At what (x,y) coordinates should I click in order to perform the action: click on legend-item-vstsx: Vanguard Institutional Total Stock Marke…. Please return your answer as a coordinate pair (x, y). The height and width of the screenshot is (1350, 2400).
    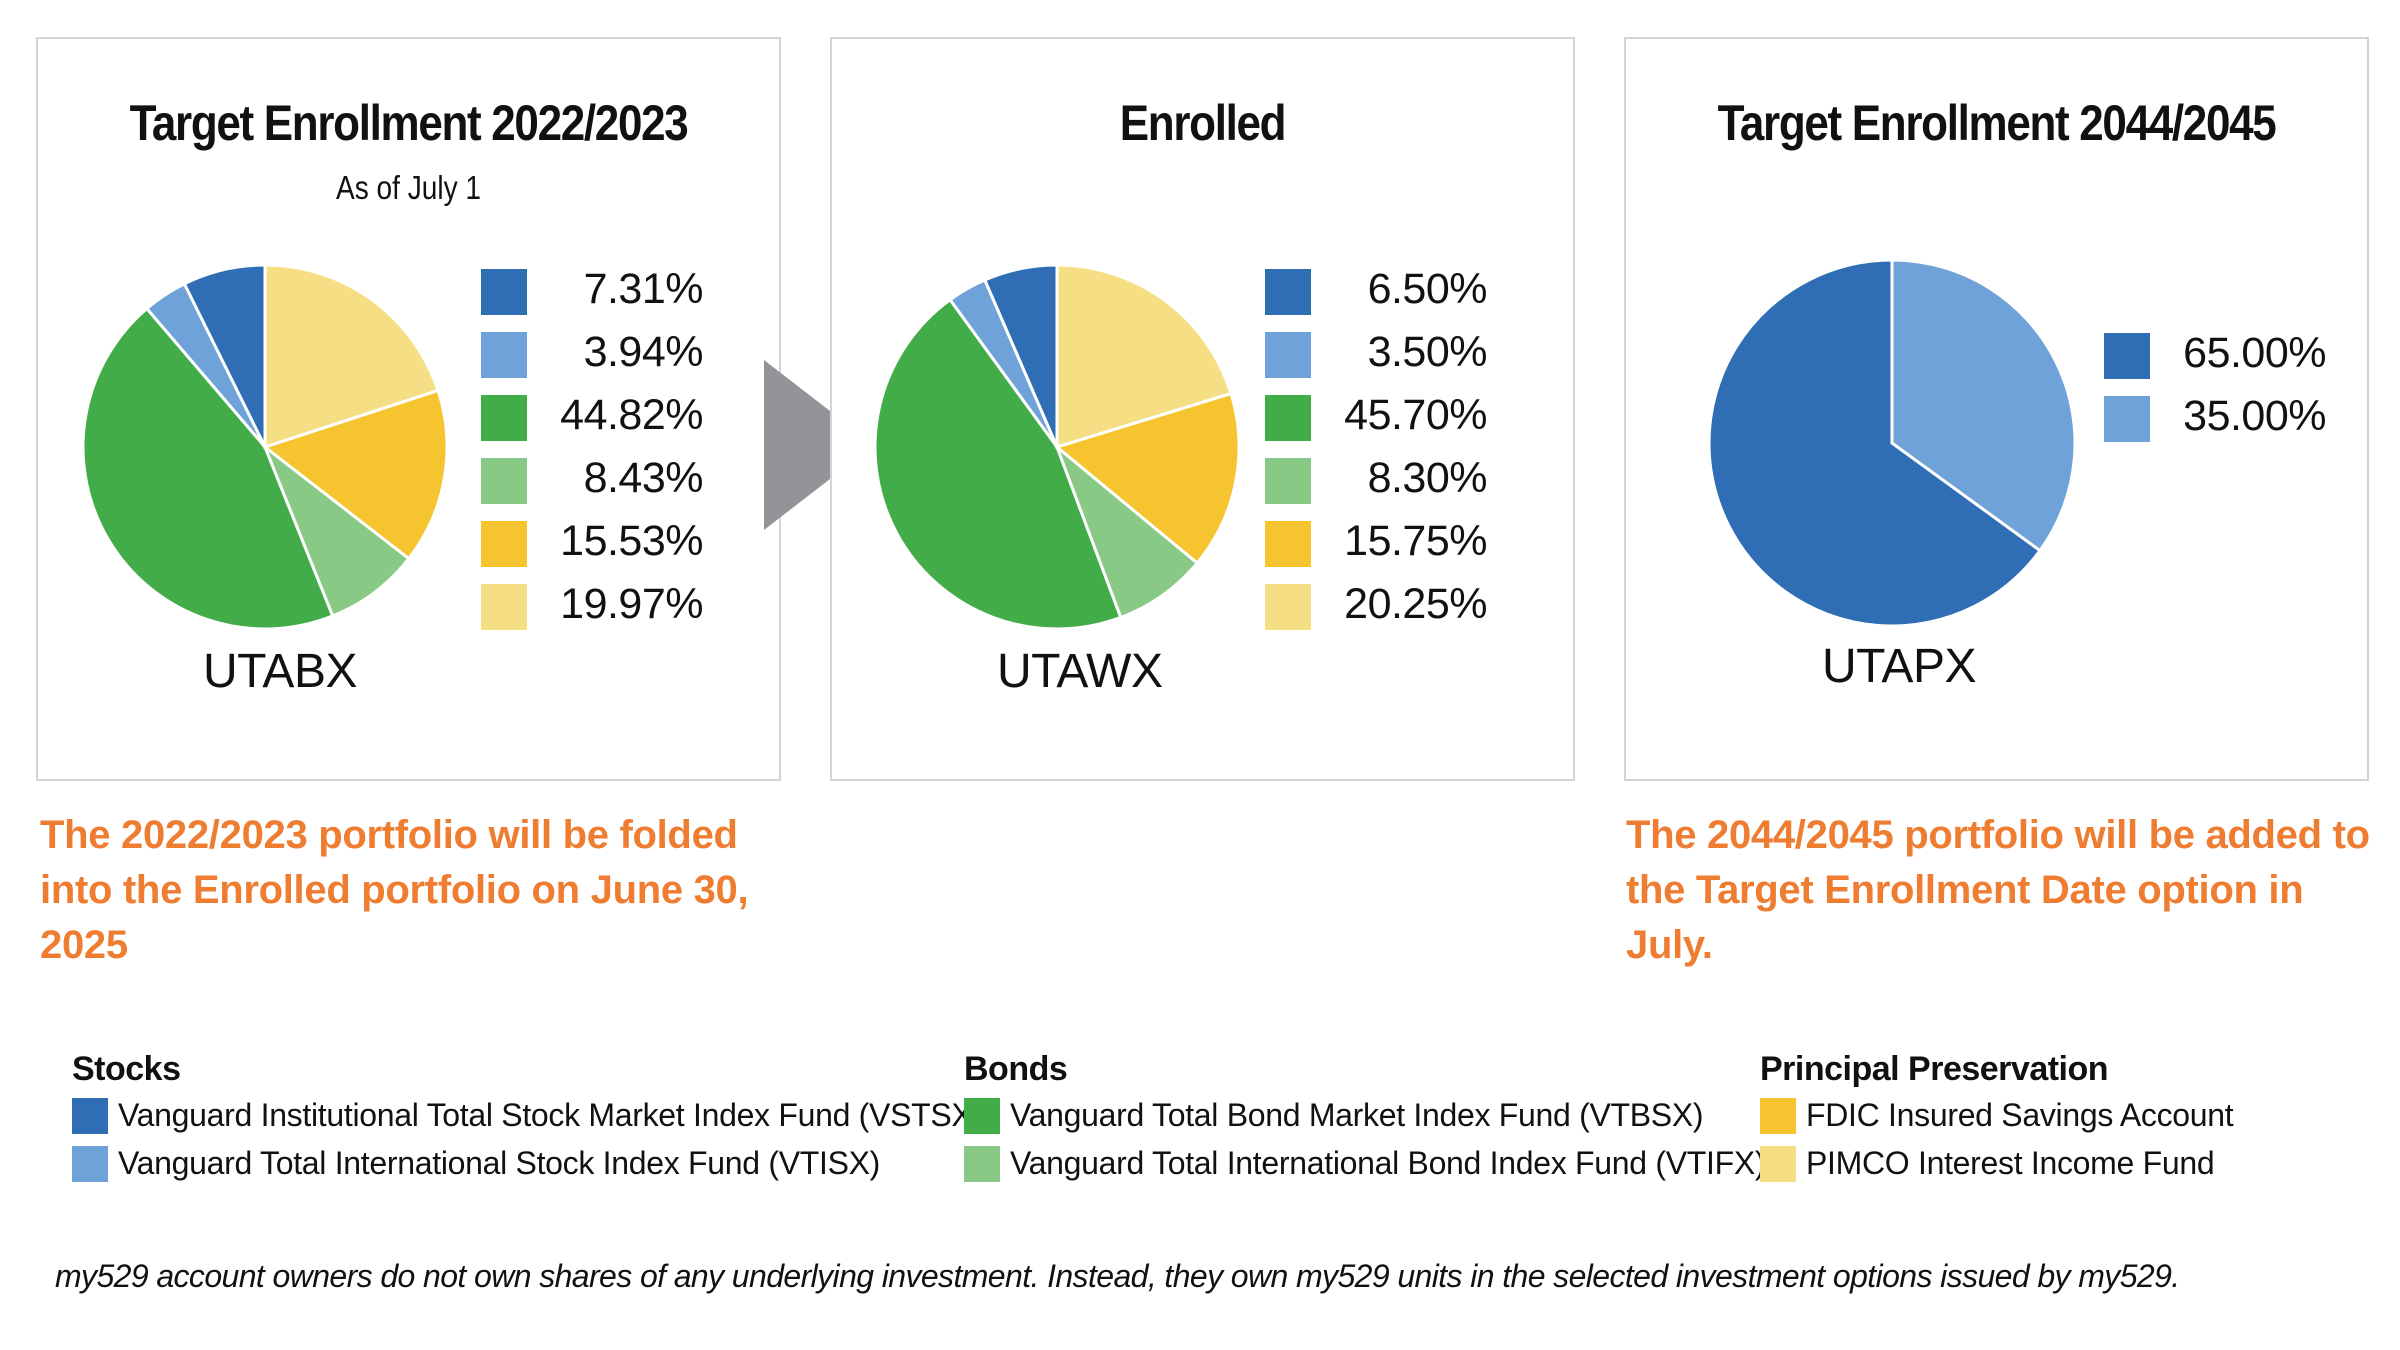
    Looking at the image, I should click on (527, 1118).